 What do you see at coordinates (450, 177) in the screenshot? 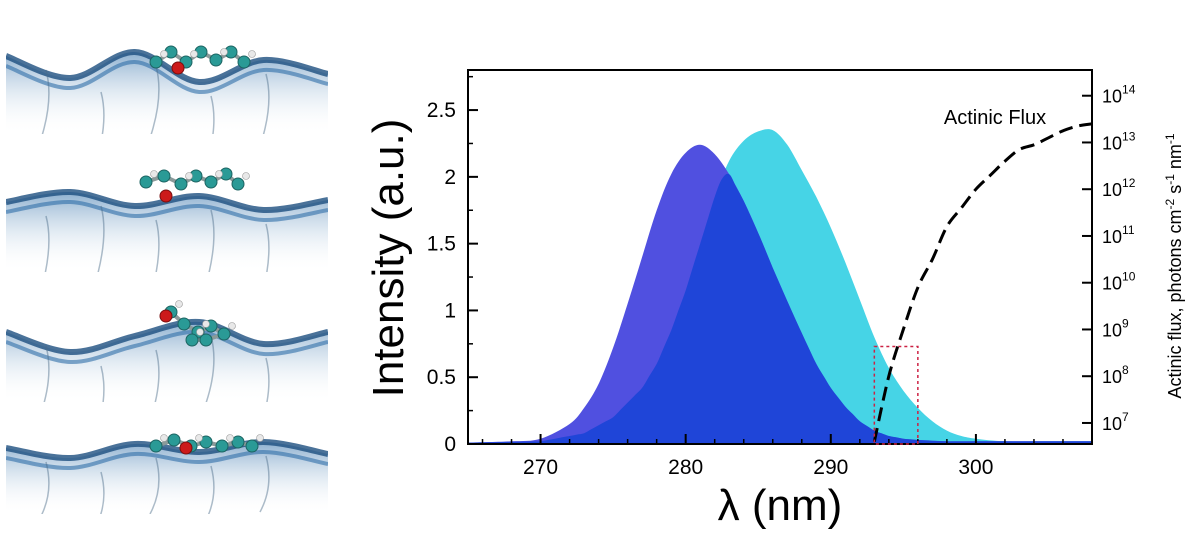
I see `y-tick-label: 2` at bounding box center [450, 177].